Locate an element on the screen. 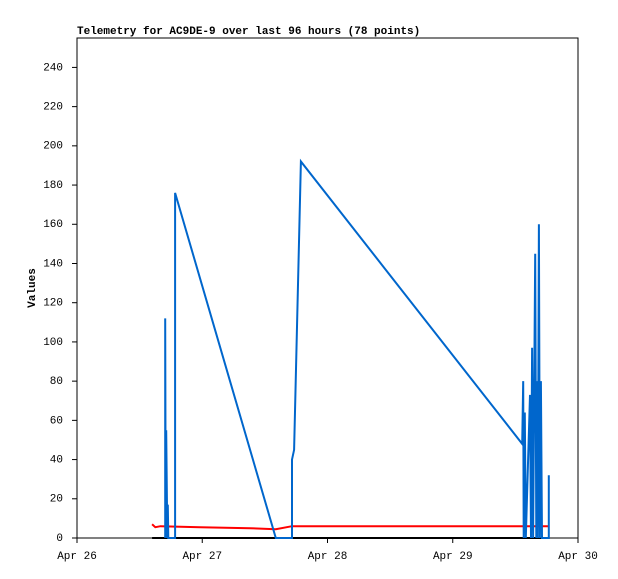 This screenshot has width=618, height=579. y-tick-label: 80 is located at coordinates (56, 382).